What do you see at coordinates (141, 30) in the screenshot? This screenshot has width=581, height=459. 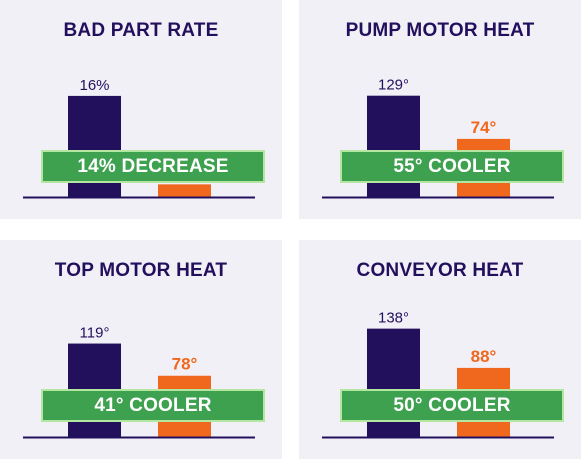 I see `chart-title: BAD PART RATE` at bounding box center [141, 30].